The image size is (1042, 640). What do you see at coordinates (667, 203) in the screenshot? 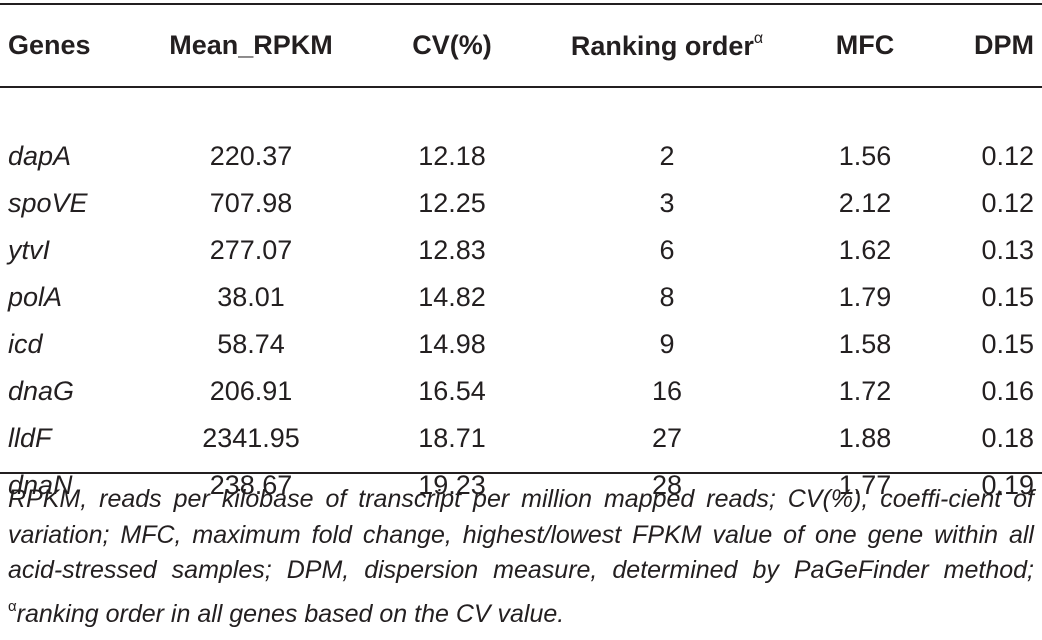
I see `cell-rank: 3` at bounding box center [667, 203].